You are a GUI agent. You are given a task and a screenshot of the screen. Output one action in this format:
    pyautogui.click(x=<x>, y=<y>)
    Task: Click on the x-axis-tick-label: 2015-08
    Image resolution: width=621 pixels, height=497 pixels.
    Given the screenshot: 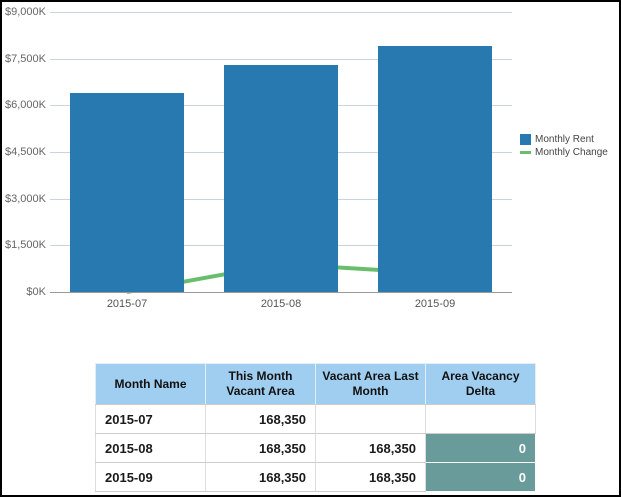 What is the action you would take?
    pyautogui.click(x=281, y=304)
    